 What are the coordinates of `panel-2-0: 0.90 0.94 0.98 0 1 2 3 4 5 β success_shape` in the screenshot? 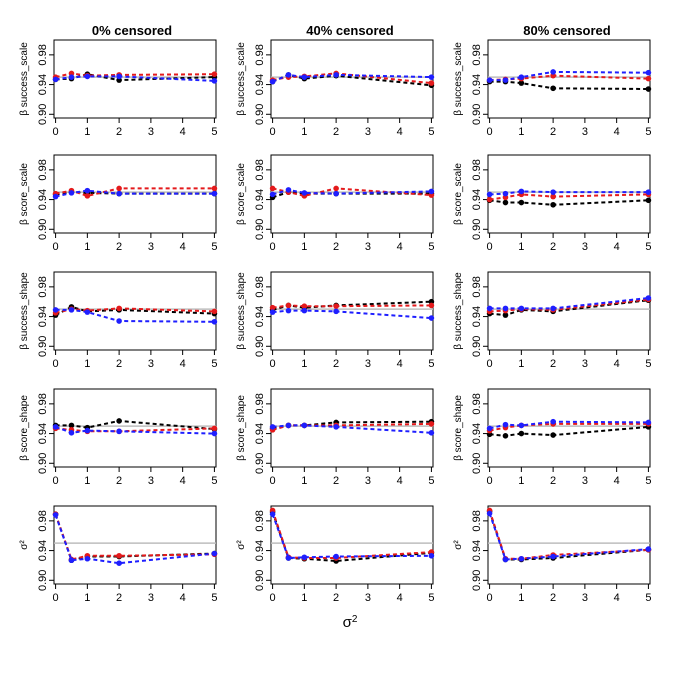 It's located at (118, 320).